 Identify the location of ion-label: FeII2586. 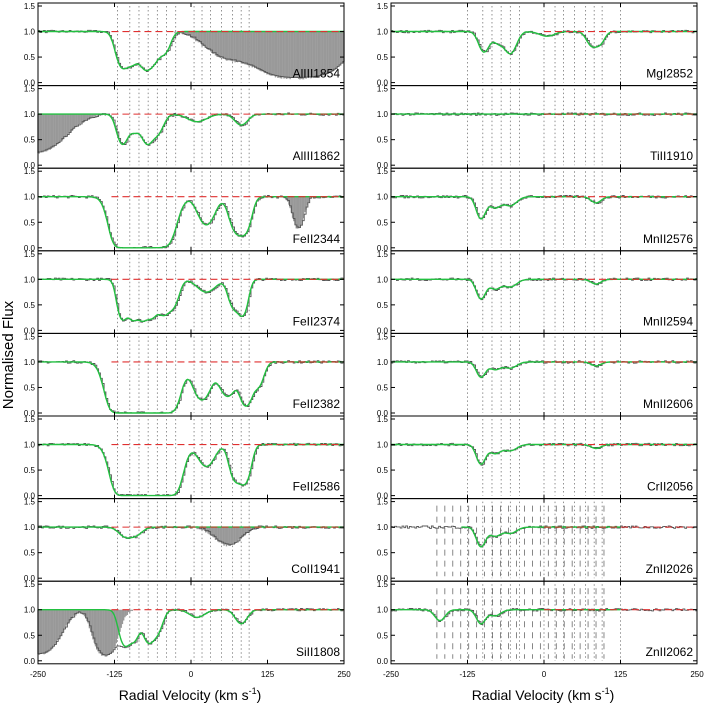
(317, 487).